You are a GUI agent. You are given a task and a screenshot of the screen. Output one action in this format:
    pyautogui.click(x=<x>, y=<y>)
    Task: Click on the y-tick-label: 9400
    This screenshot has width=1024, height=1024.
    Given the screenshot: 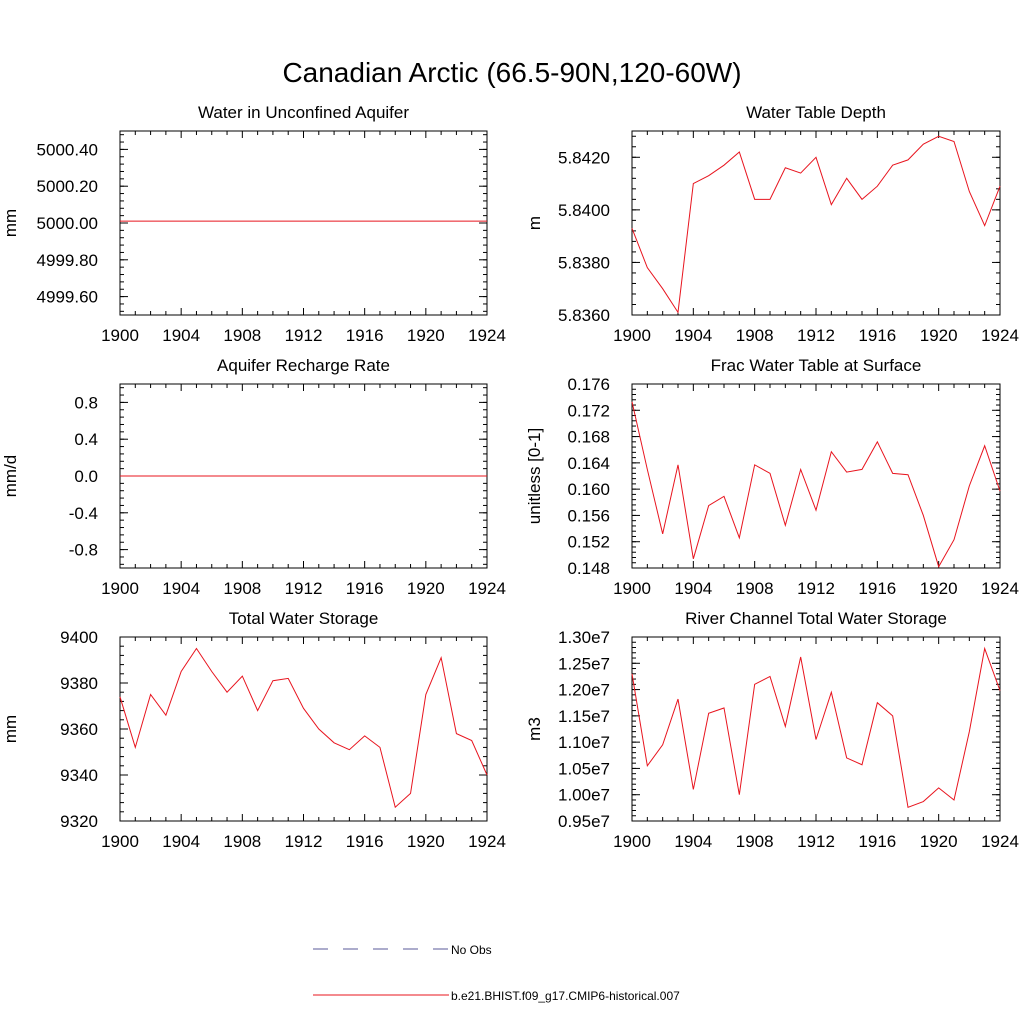 What is the action you would take?
    pyautogui.click(x=79, y=637)
    